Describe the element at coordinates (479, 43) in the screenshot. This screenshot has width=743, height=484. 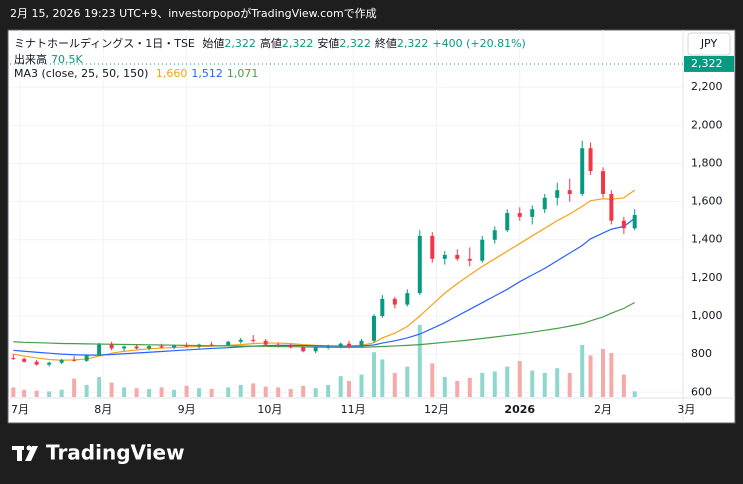
I see `change: +400 (+20.81%)` at that location.